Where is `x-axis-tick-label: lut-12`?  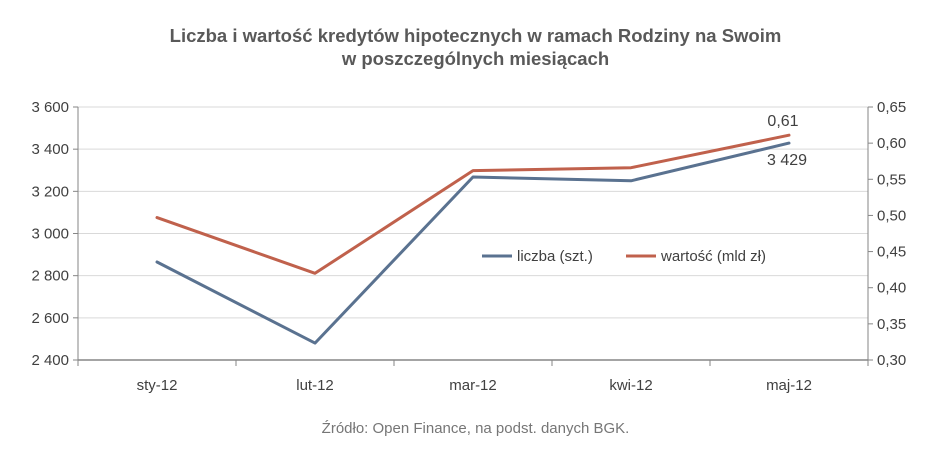
x-axis-tick-label: lut-12 is located at coordinates (315, 385).